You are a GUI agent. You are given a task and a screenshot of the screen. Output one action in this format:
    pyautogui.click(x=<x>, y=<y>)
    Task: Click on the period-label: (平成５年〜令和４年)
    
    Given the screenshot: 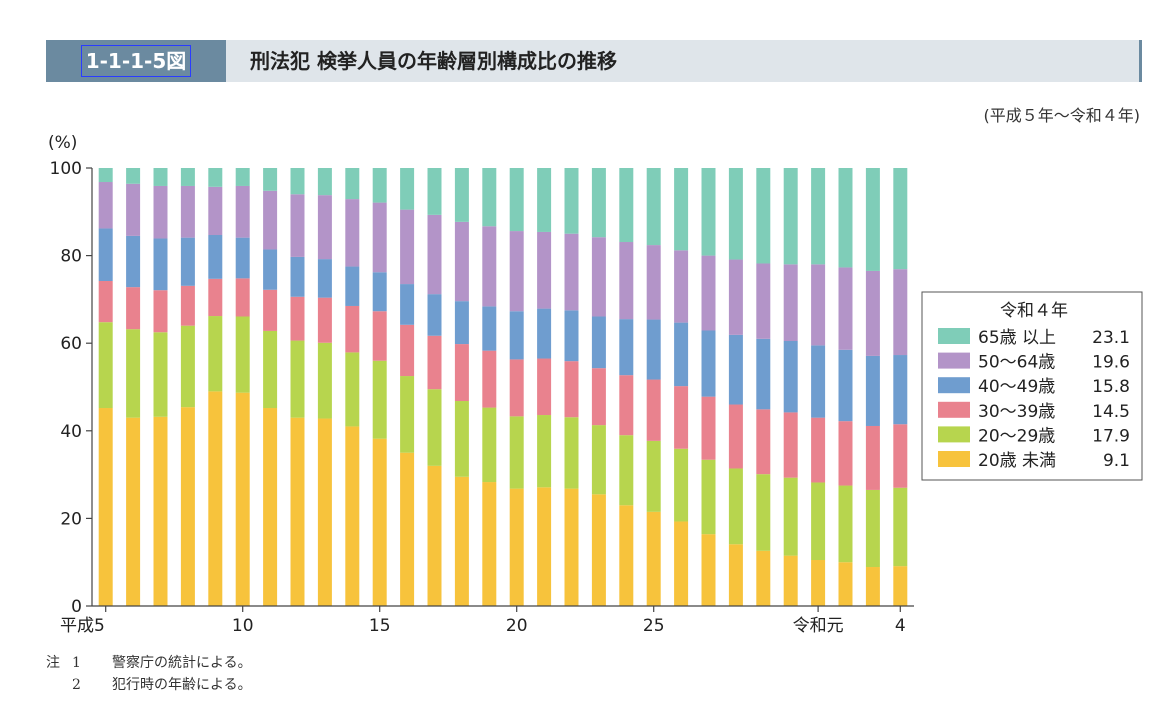 What is the action you would take?
    pyautogui.click(x=1062, y=115)
    